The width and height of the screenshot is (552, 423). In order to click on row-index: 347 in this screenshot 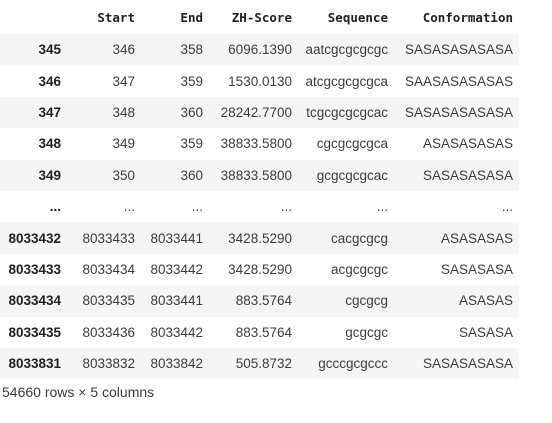, I will do `click(49, 112)`.